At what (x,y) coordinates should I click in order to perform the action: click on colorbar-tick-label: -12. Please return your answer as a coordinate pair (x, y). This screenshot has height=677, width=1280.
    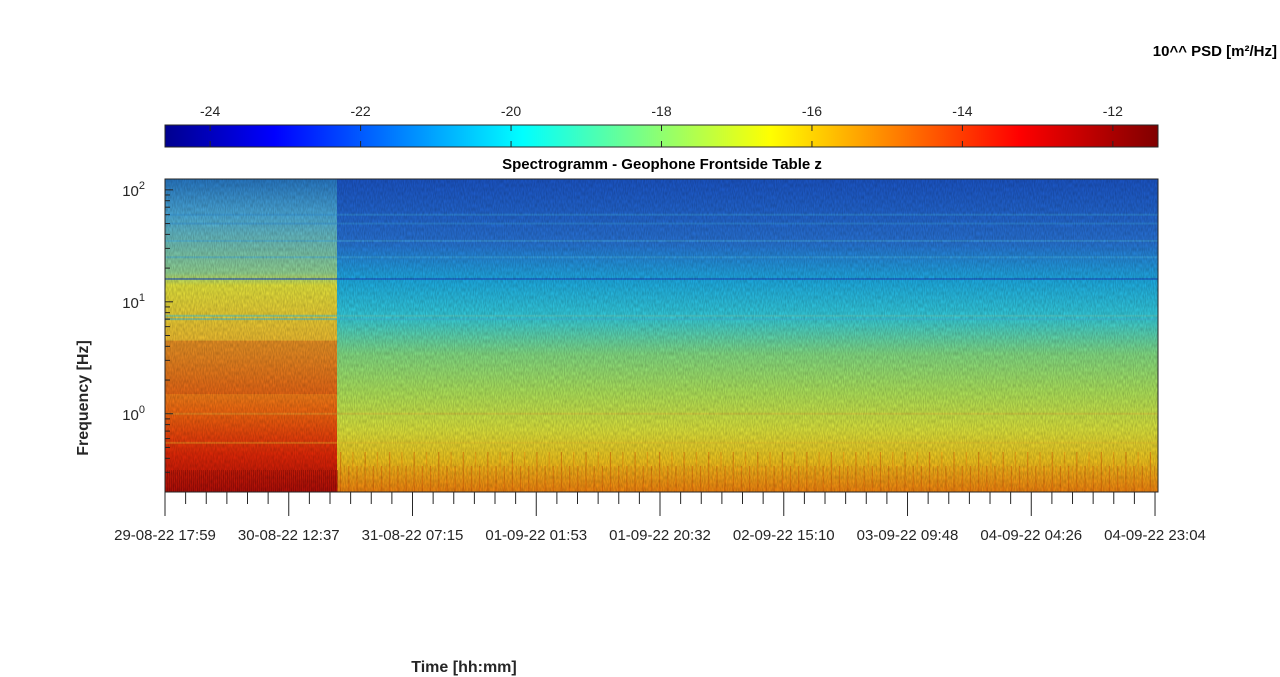
    Looking at the image, I should click on (1113, 111).